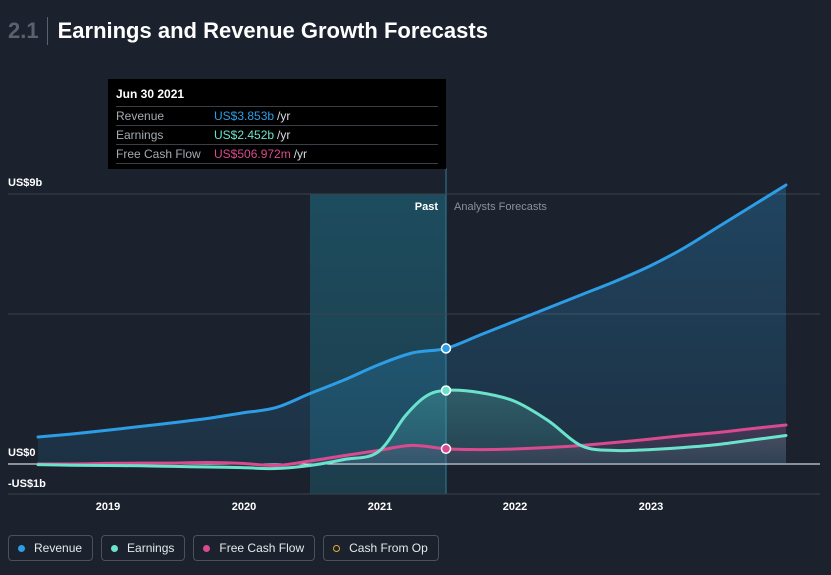 This screenshot has width=831, height=575. I want to click on x-tick-label: 2022, so click(515, 507).